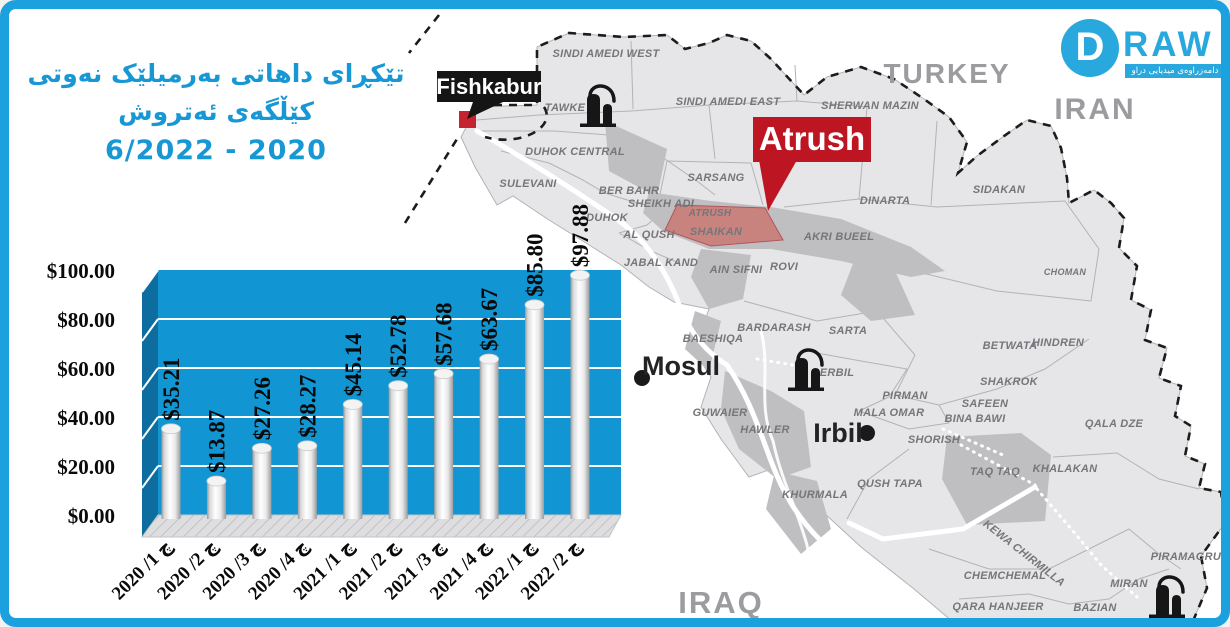 The width and height of the screenshot is (1230, 627). I want to click on district-label: HAWLER, so click(764, 430).